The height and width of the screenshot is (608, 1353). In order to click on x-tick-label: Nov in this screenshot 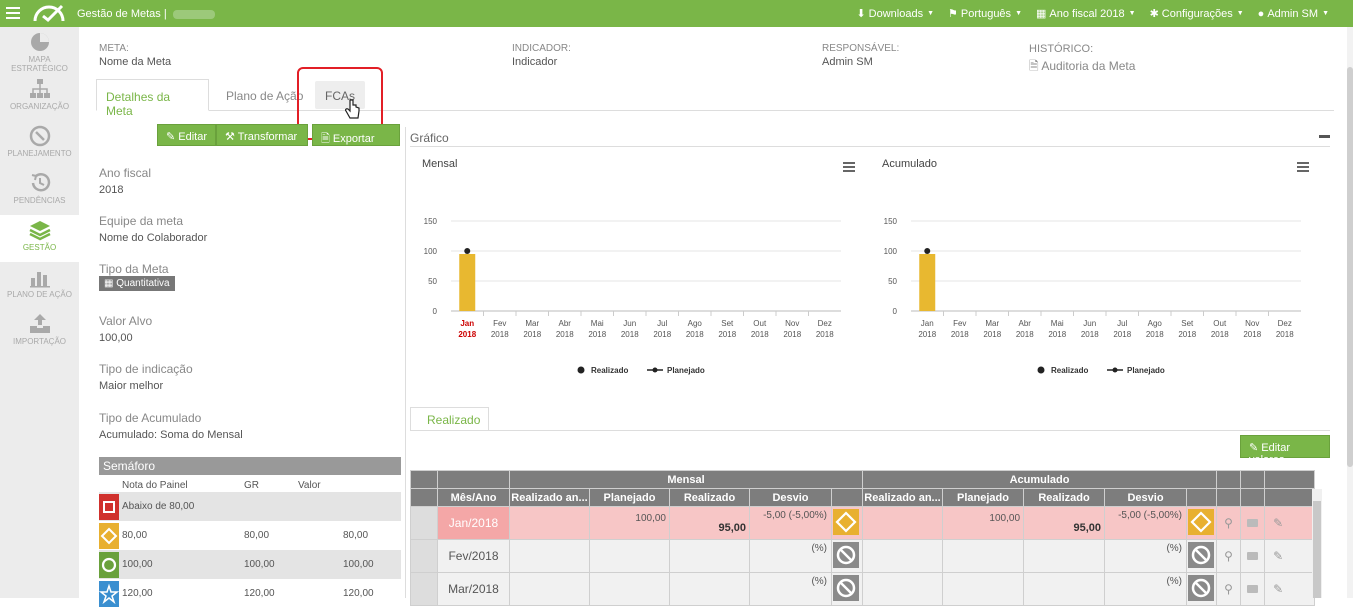, I will do `click(1252, 323)`.